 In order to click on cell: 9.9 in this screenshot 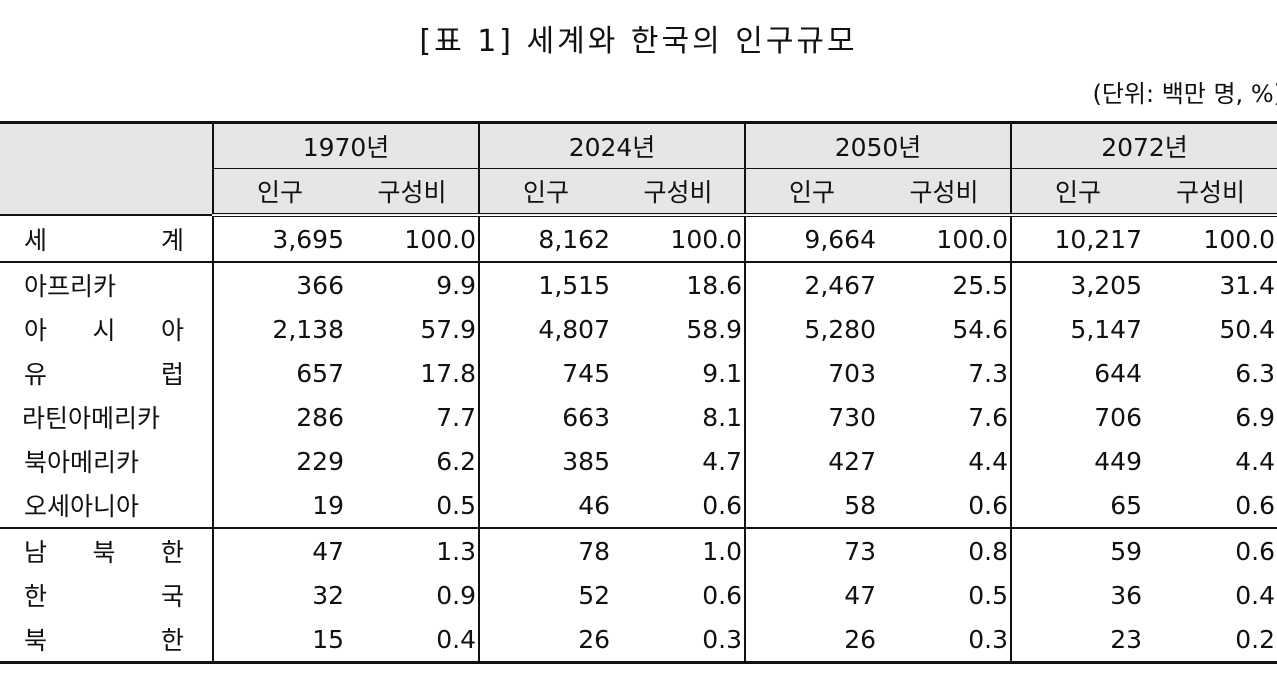, I will do `click(412, 284)`.